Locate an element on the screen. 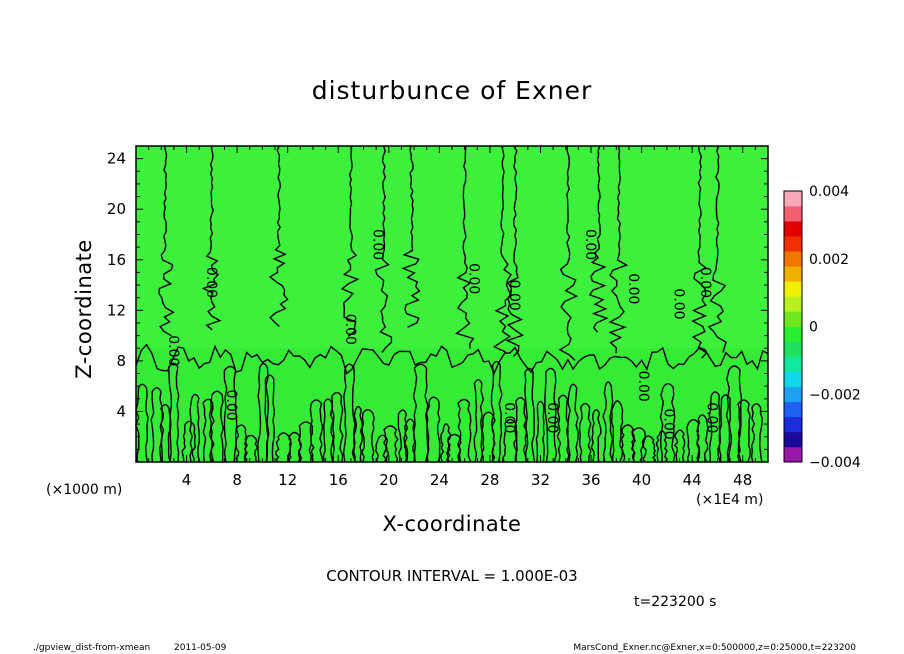 This screenshot has width=904, height=654. x-scale-label: (×1E4 m) is located at coordinates (730, 500).